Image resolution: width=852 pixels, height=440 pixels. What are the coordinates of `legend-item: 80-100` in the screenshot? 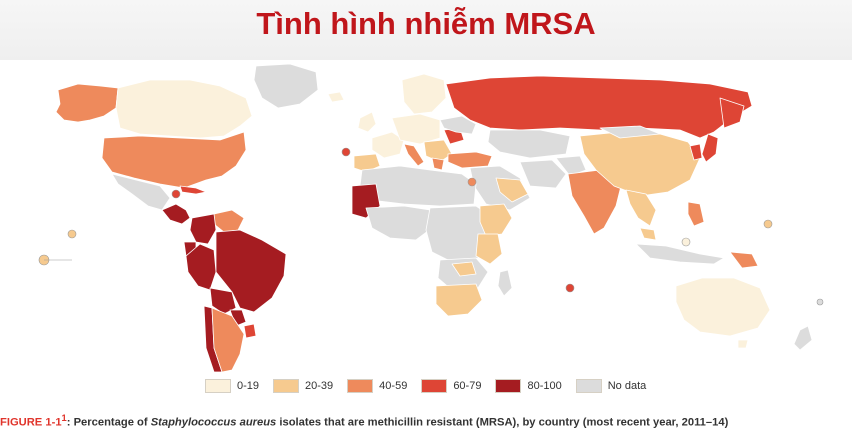 It's located at (528, 386).